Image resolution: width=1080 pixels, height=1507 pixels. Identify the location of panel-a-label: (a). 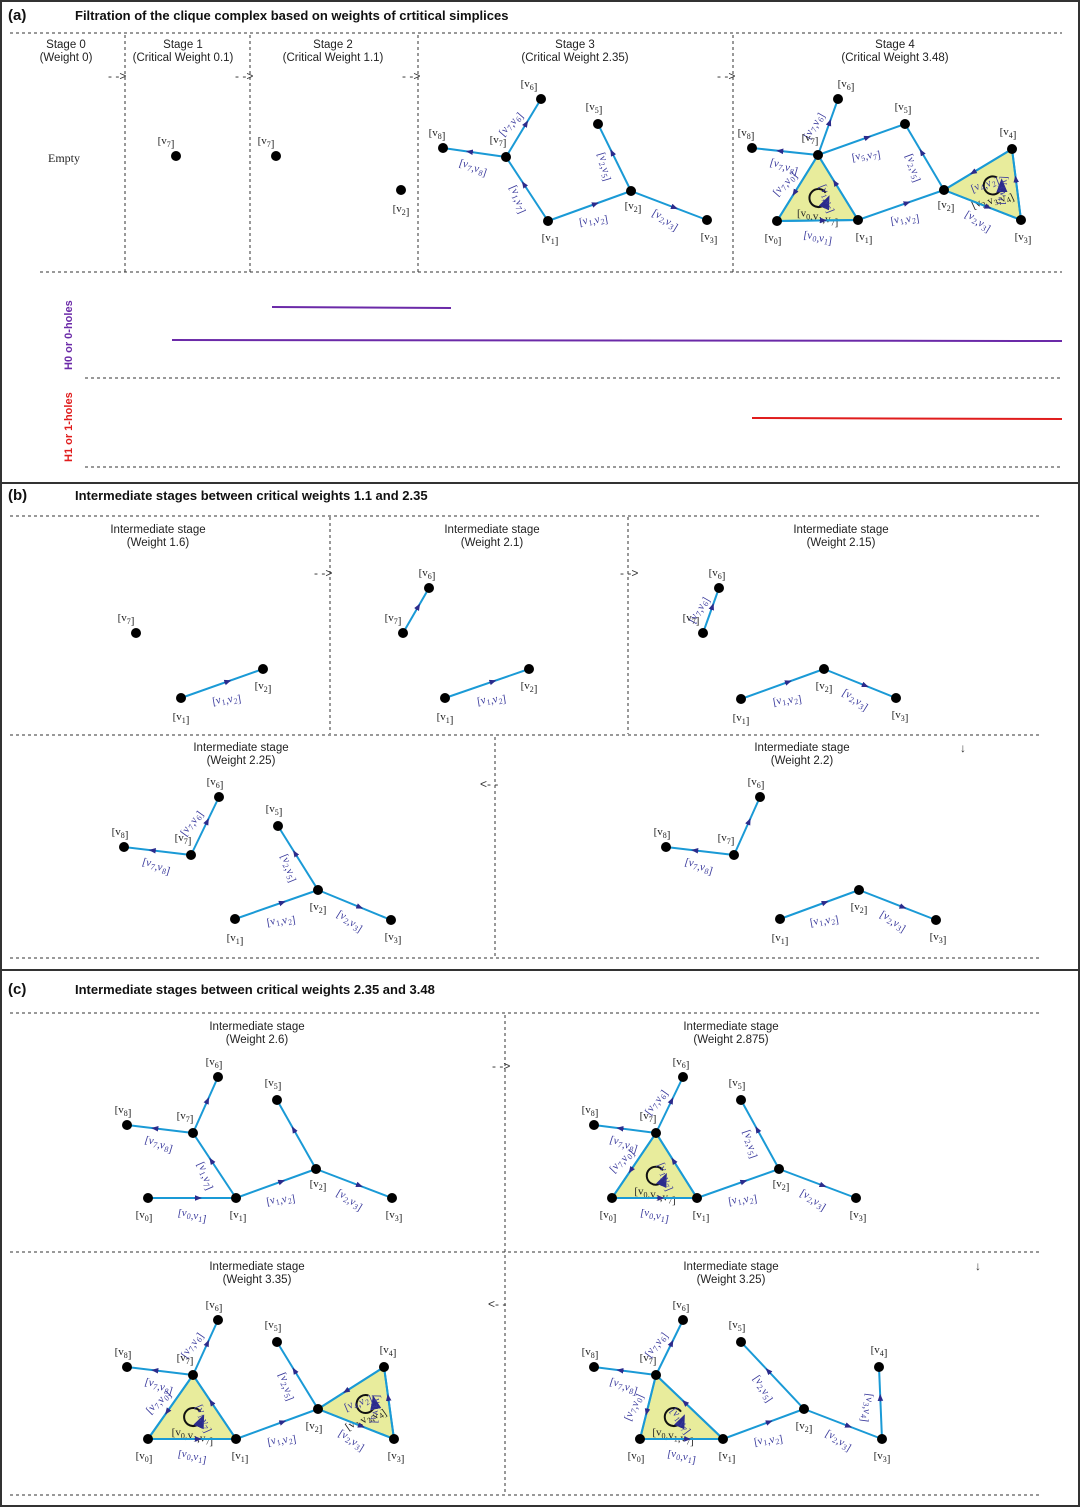
(17, 15).